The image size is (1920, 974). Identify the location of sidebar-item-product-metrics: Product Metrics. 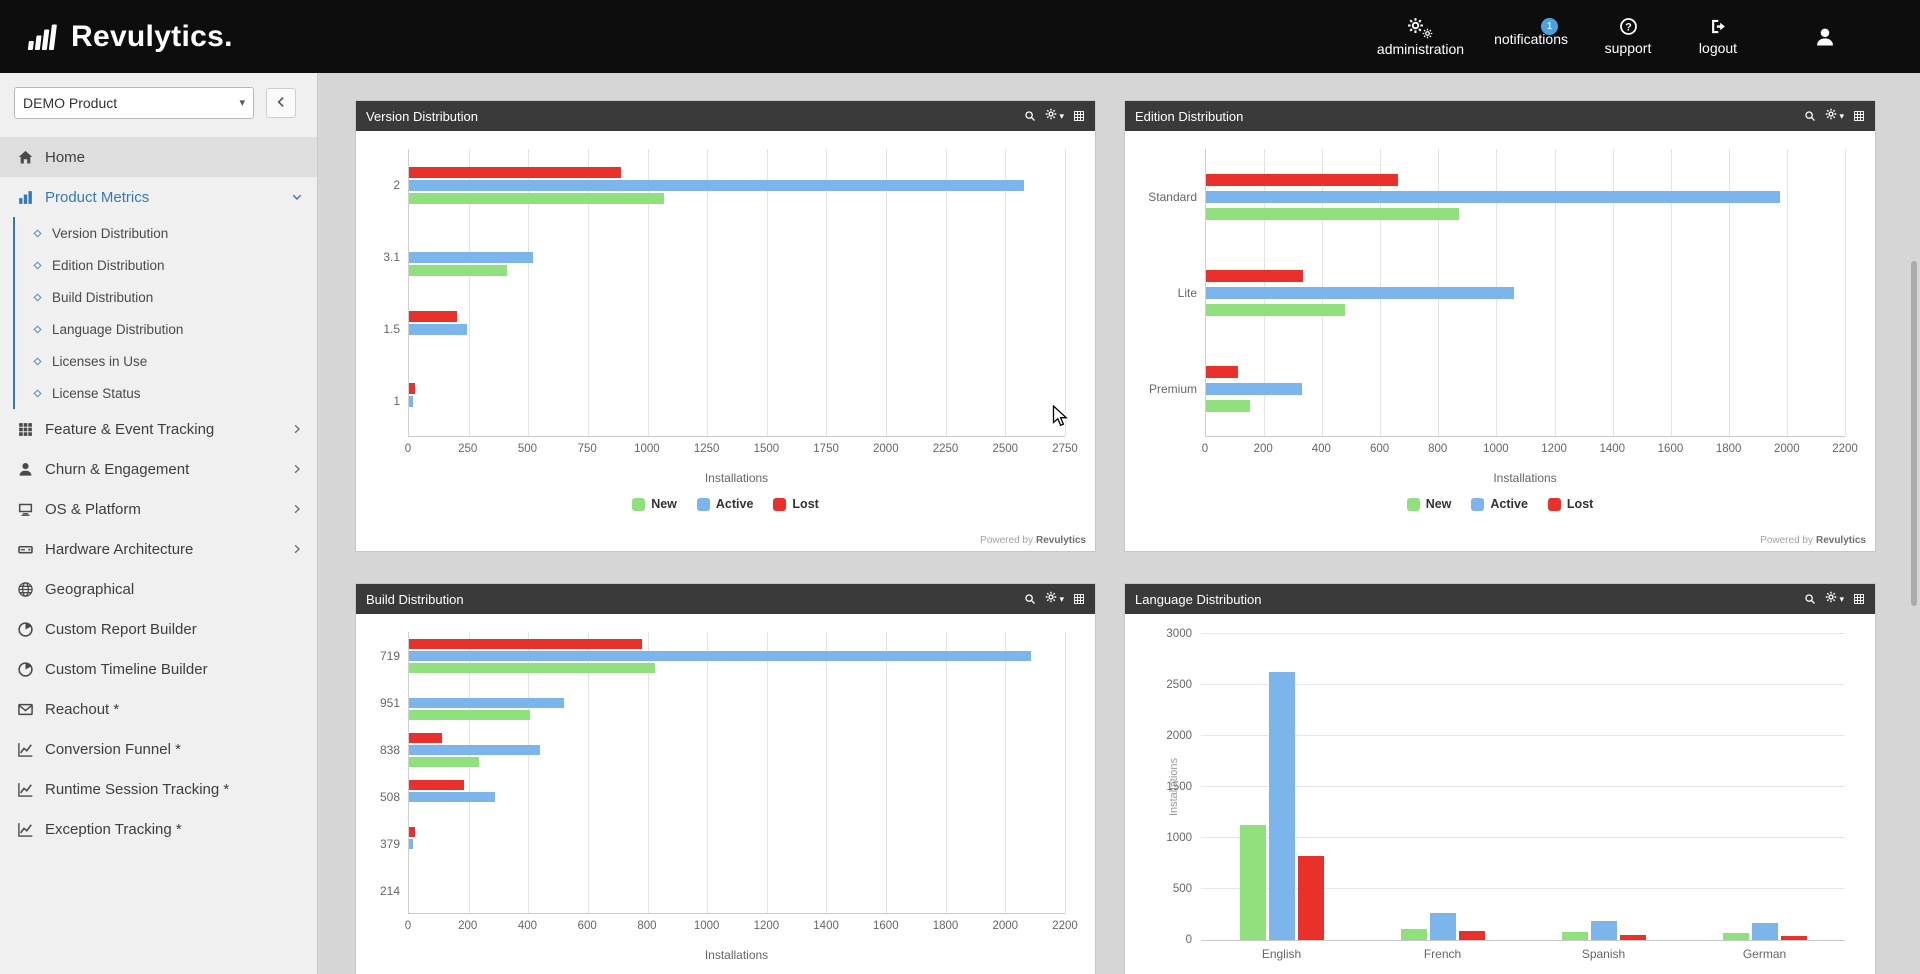
(158, 197).